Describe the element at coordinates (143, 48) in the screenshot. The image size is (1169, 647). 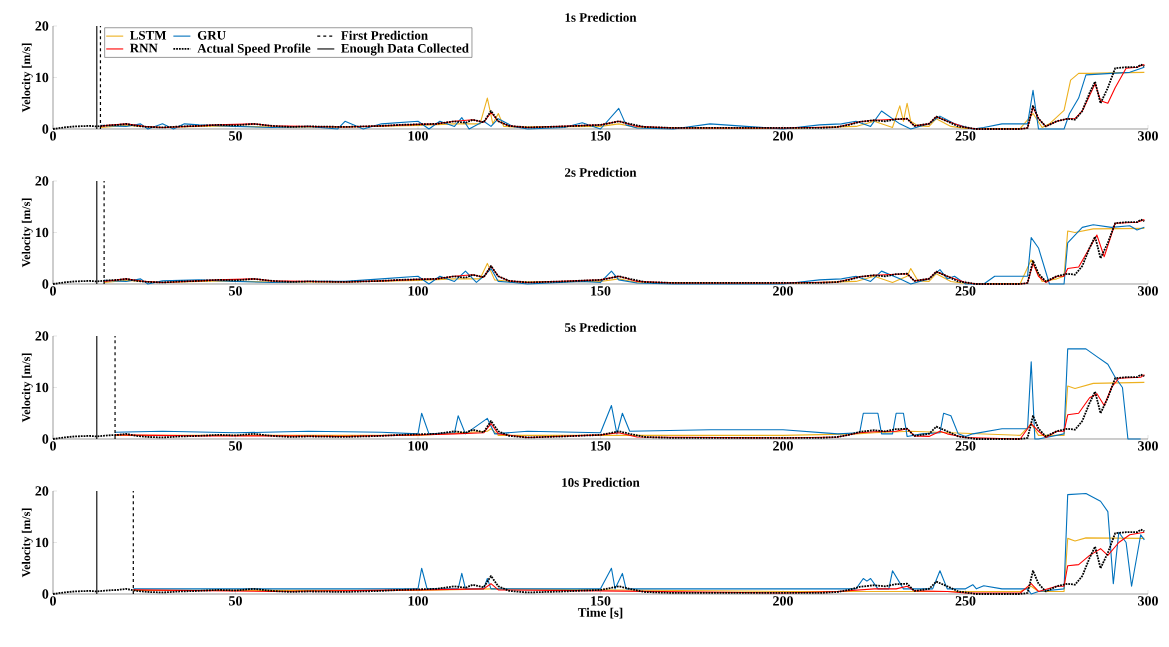
I see `legend-label: RNN` at that location.